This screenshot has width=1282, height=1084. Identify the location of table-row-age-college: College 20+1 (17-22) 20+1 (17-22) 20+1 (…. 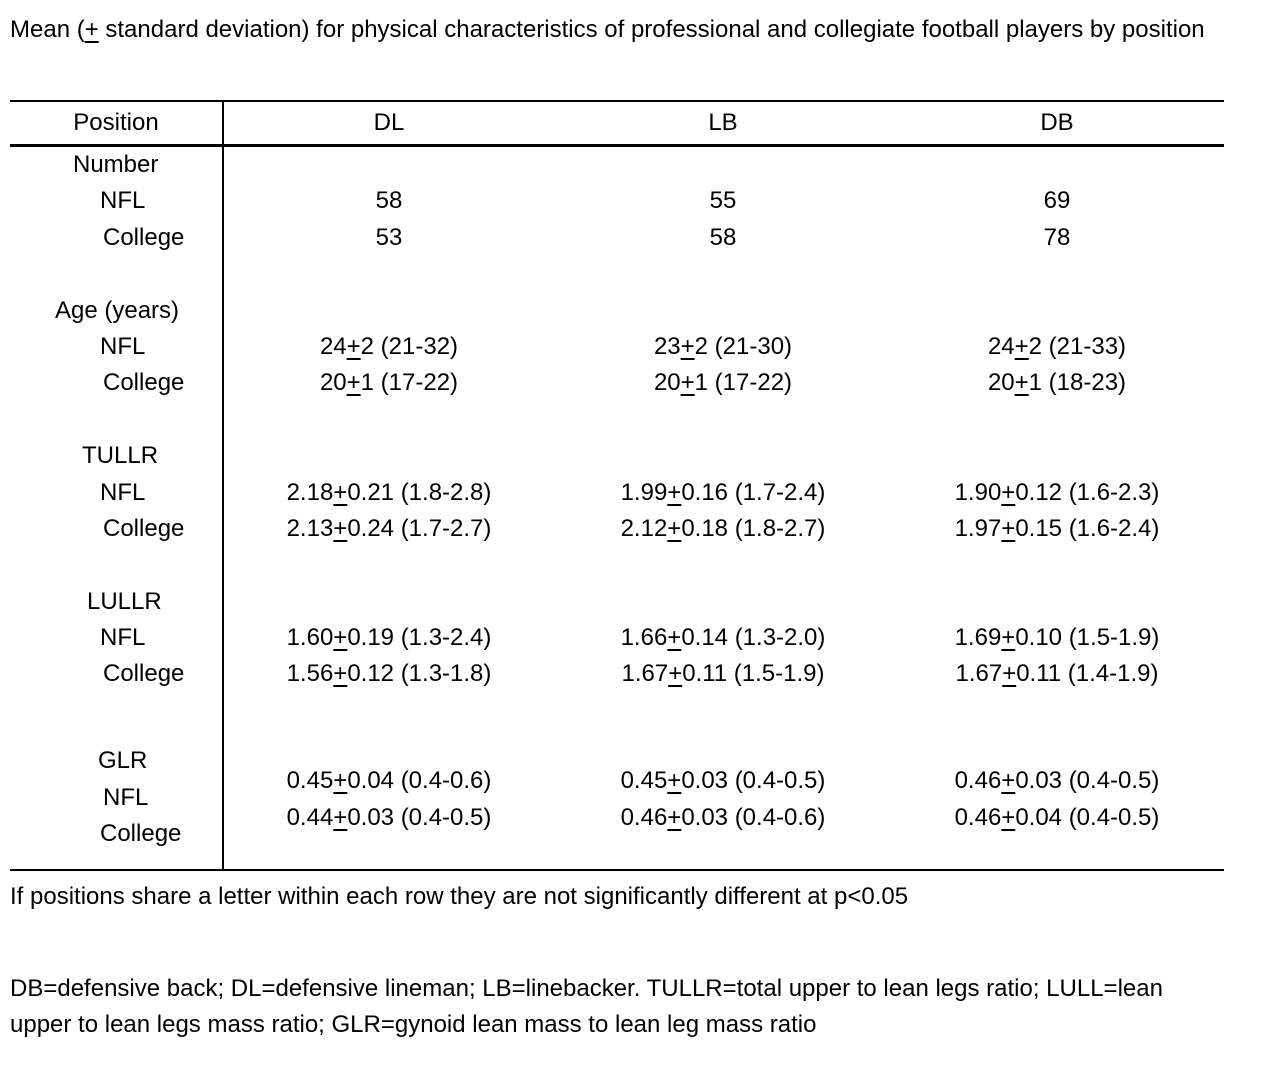
(617, 383).